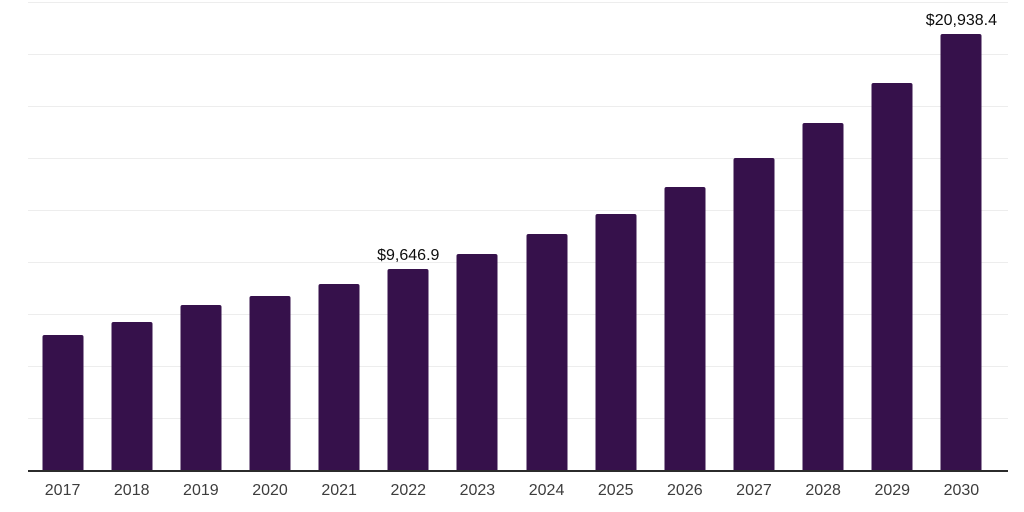 The height and width of the screenshot is (512, 1024). I want to click on x-tick-label-2018: 2018, so click(131, 490).